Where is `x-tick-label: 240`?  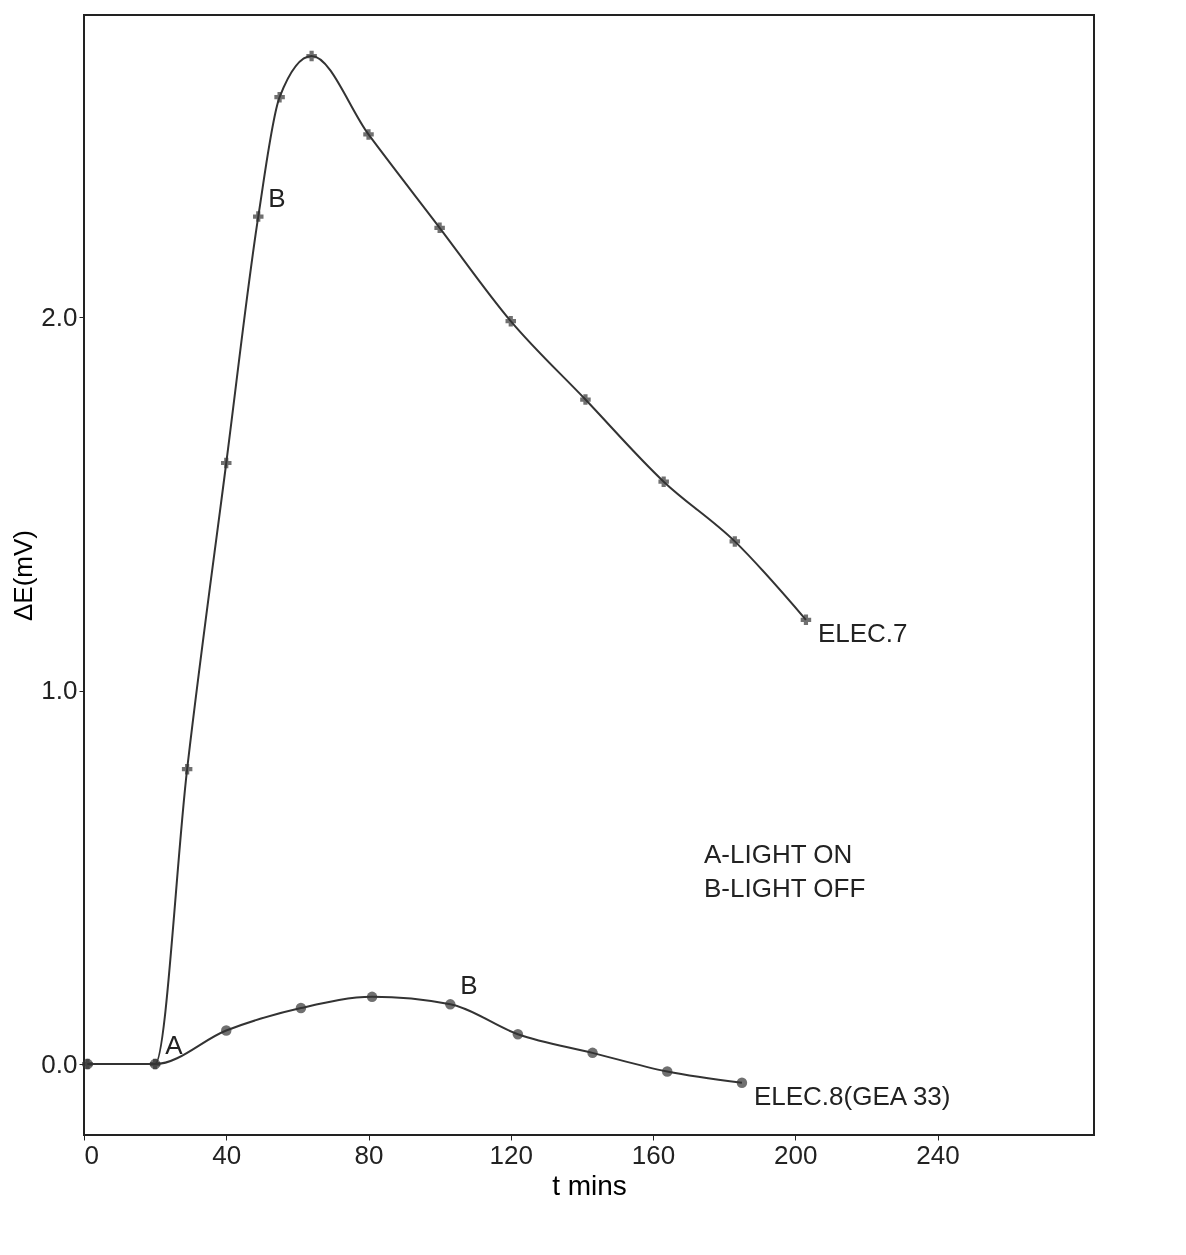
x-tick-label: 240 is located at coordinates (938, 1154).